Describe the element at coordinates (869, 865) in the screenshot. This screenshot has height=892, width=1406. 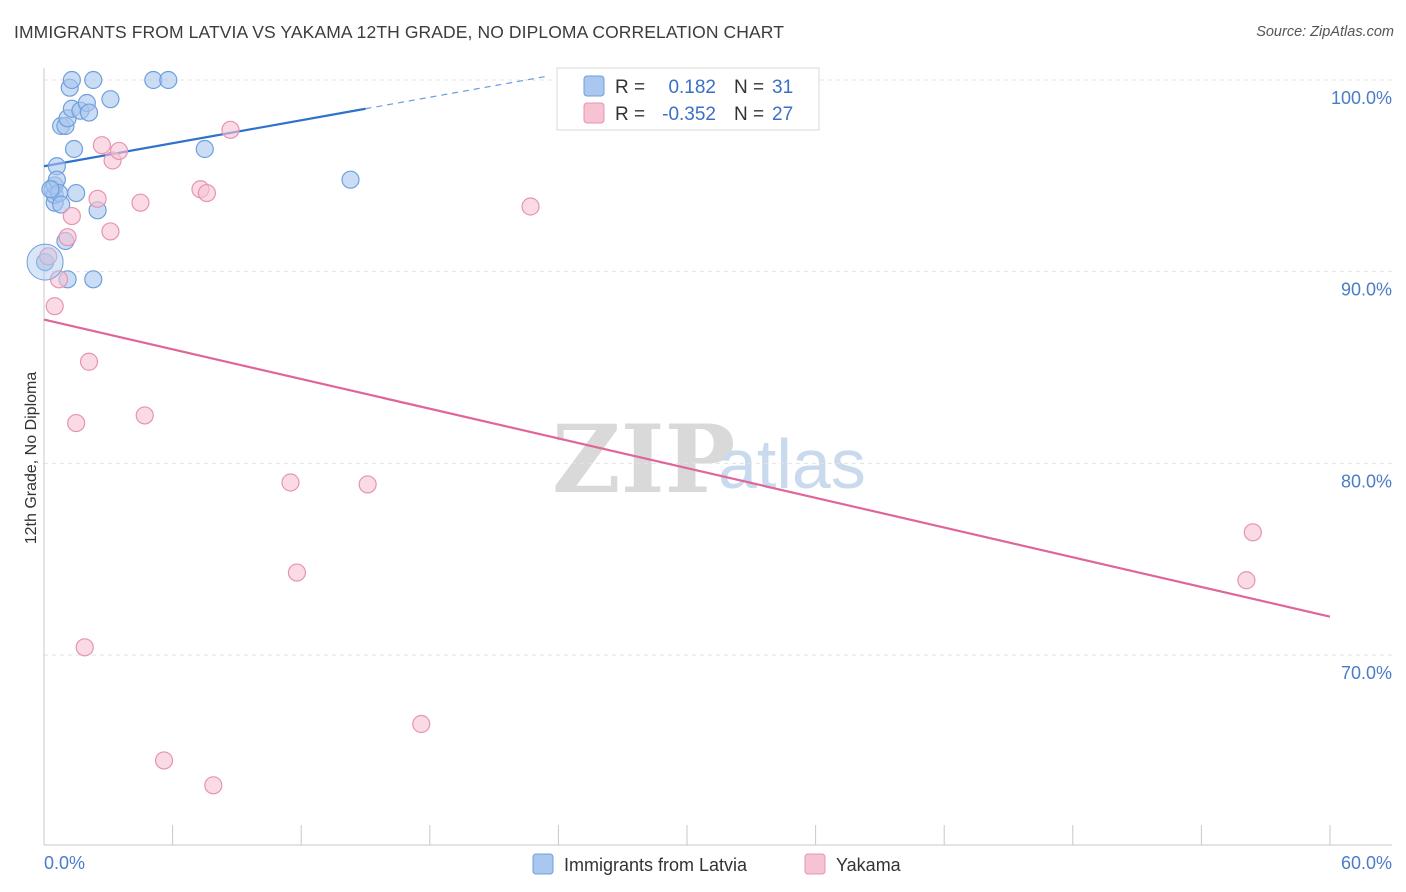
I see `legend-label-yakama: Yakama` at that location.